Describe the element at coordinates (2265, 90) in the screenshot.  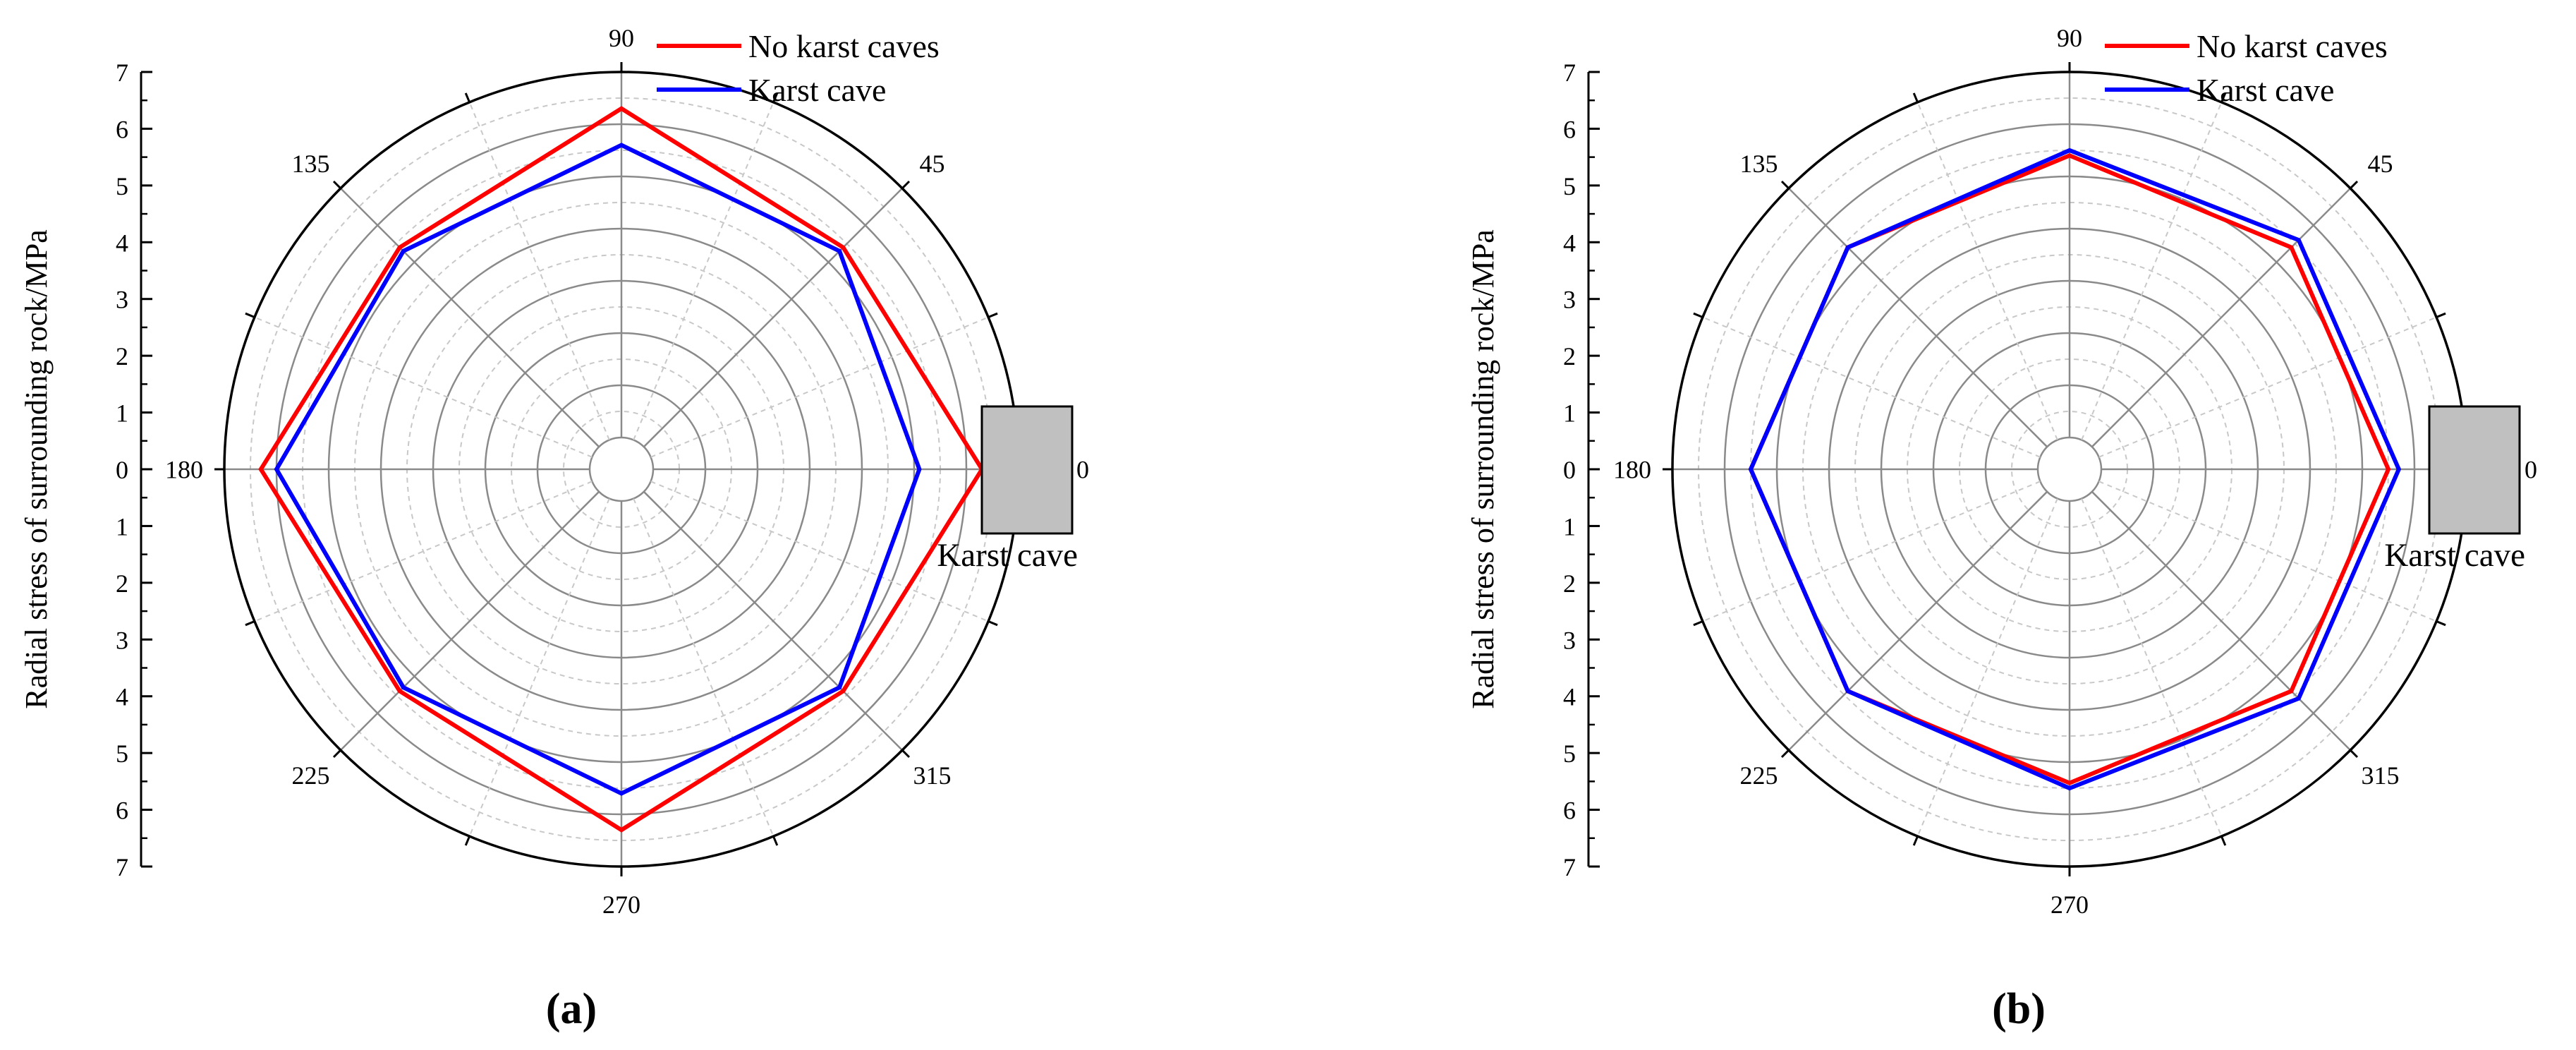
I see `legend-label: Karst cave` at that location.